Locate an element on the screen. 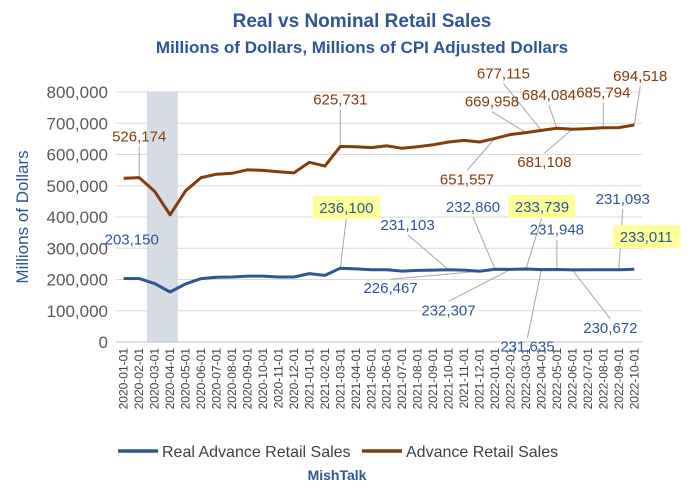  x-tick-label: 2020-08-01 is located at coordinates (232, 379).